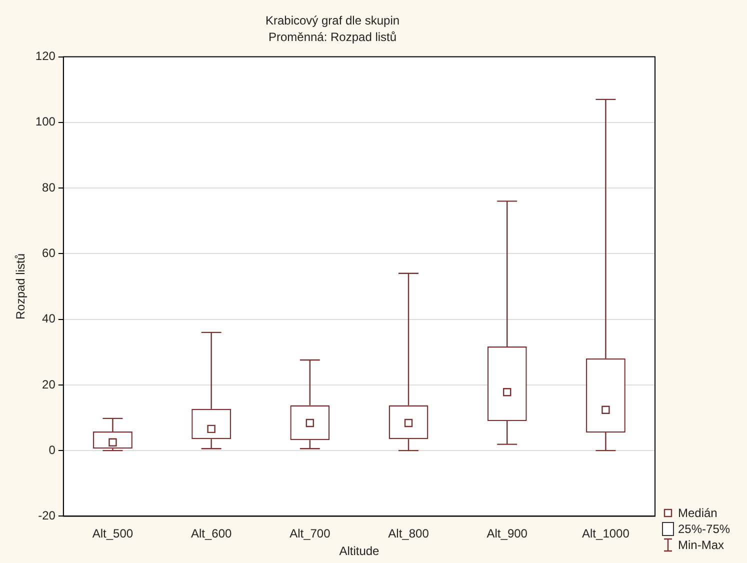  What do you see at coordinates (49, 384) in the screenshot?
I see `y-tick-label: 20` at bounding box center [49, 384].